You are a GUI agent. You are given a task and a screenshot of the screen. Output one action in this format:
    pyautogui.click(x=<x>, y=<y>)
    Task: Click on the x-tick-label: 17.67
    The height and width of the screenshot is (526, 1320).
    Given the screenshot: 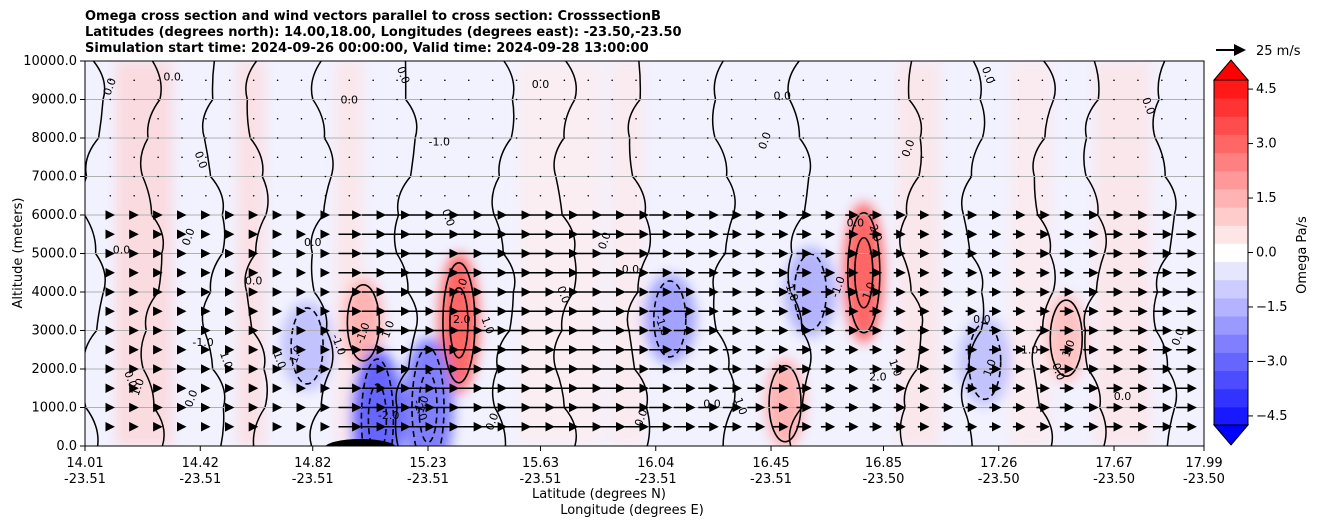 What is the action you would take?
    pyautogui.click(x=1113, y=463)
    